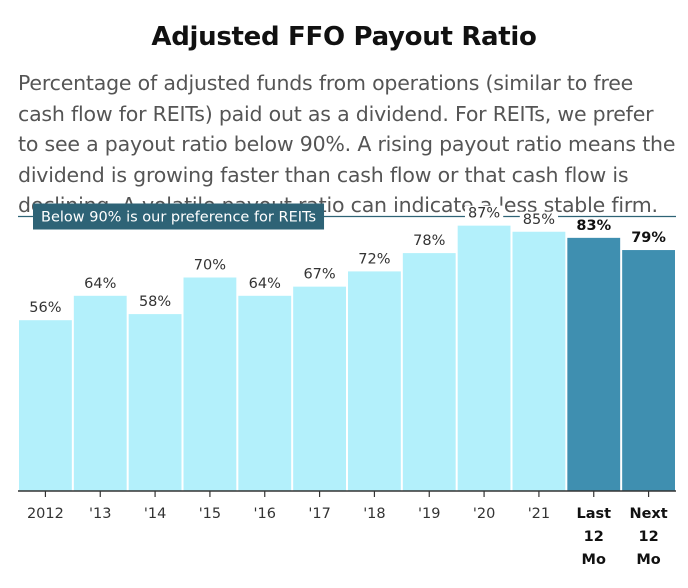 Image resolution: width=688 pixels, height=588 pixels. What do you see at coordinates (45, 514) in the screenshot?
I see `x-tick-label: 2012` at bounding box center [45, 514].